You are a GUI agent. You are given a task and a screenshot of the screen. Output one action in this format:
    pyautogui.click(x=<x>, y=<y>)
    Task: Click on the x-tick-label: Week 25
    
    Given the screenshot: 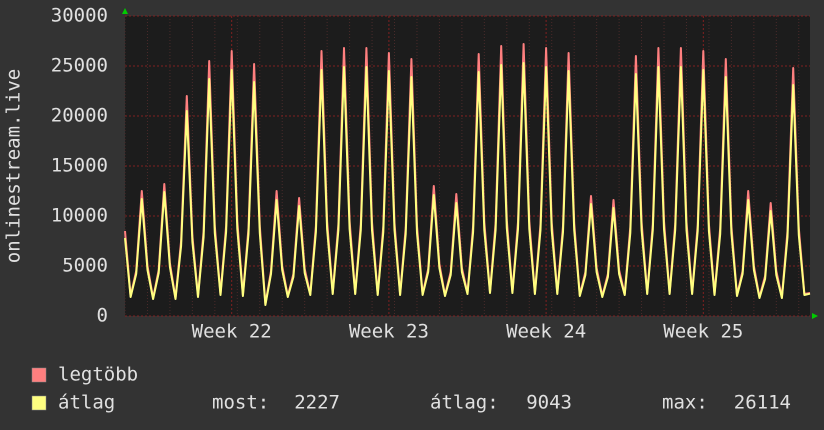 What is the action you would take?
    pyautogui.click(x=703, y=332)
    